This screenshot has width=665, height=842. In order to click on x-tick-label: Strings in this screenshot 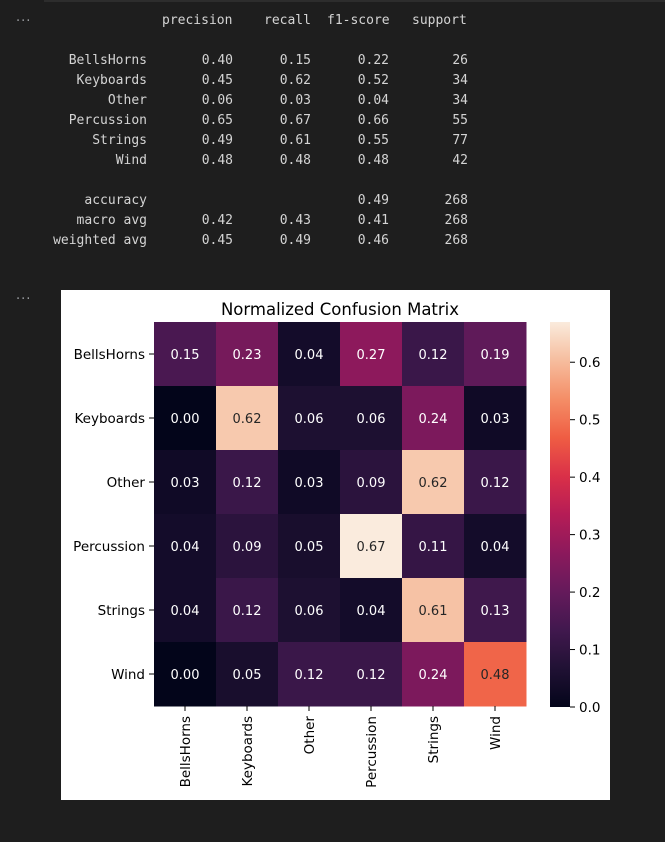, I will do `click(434, 739)`.